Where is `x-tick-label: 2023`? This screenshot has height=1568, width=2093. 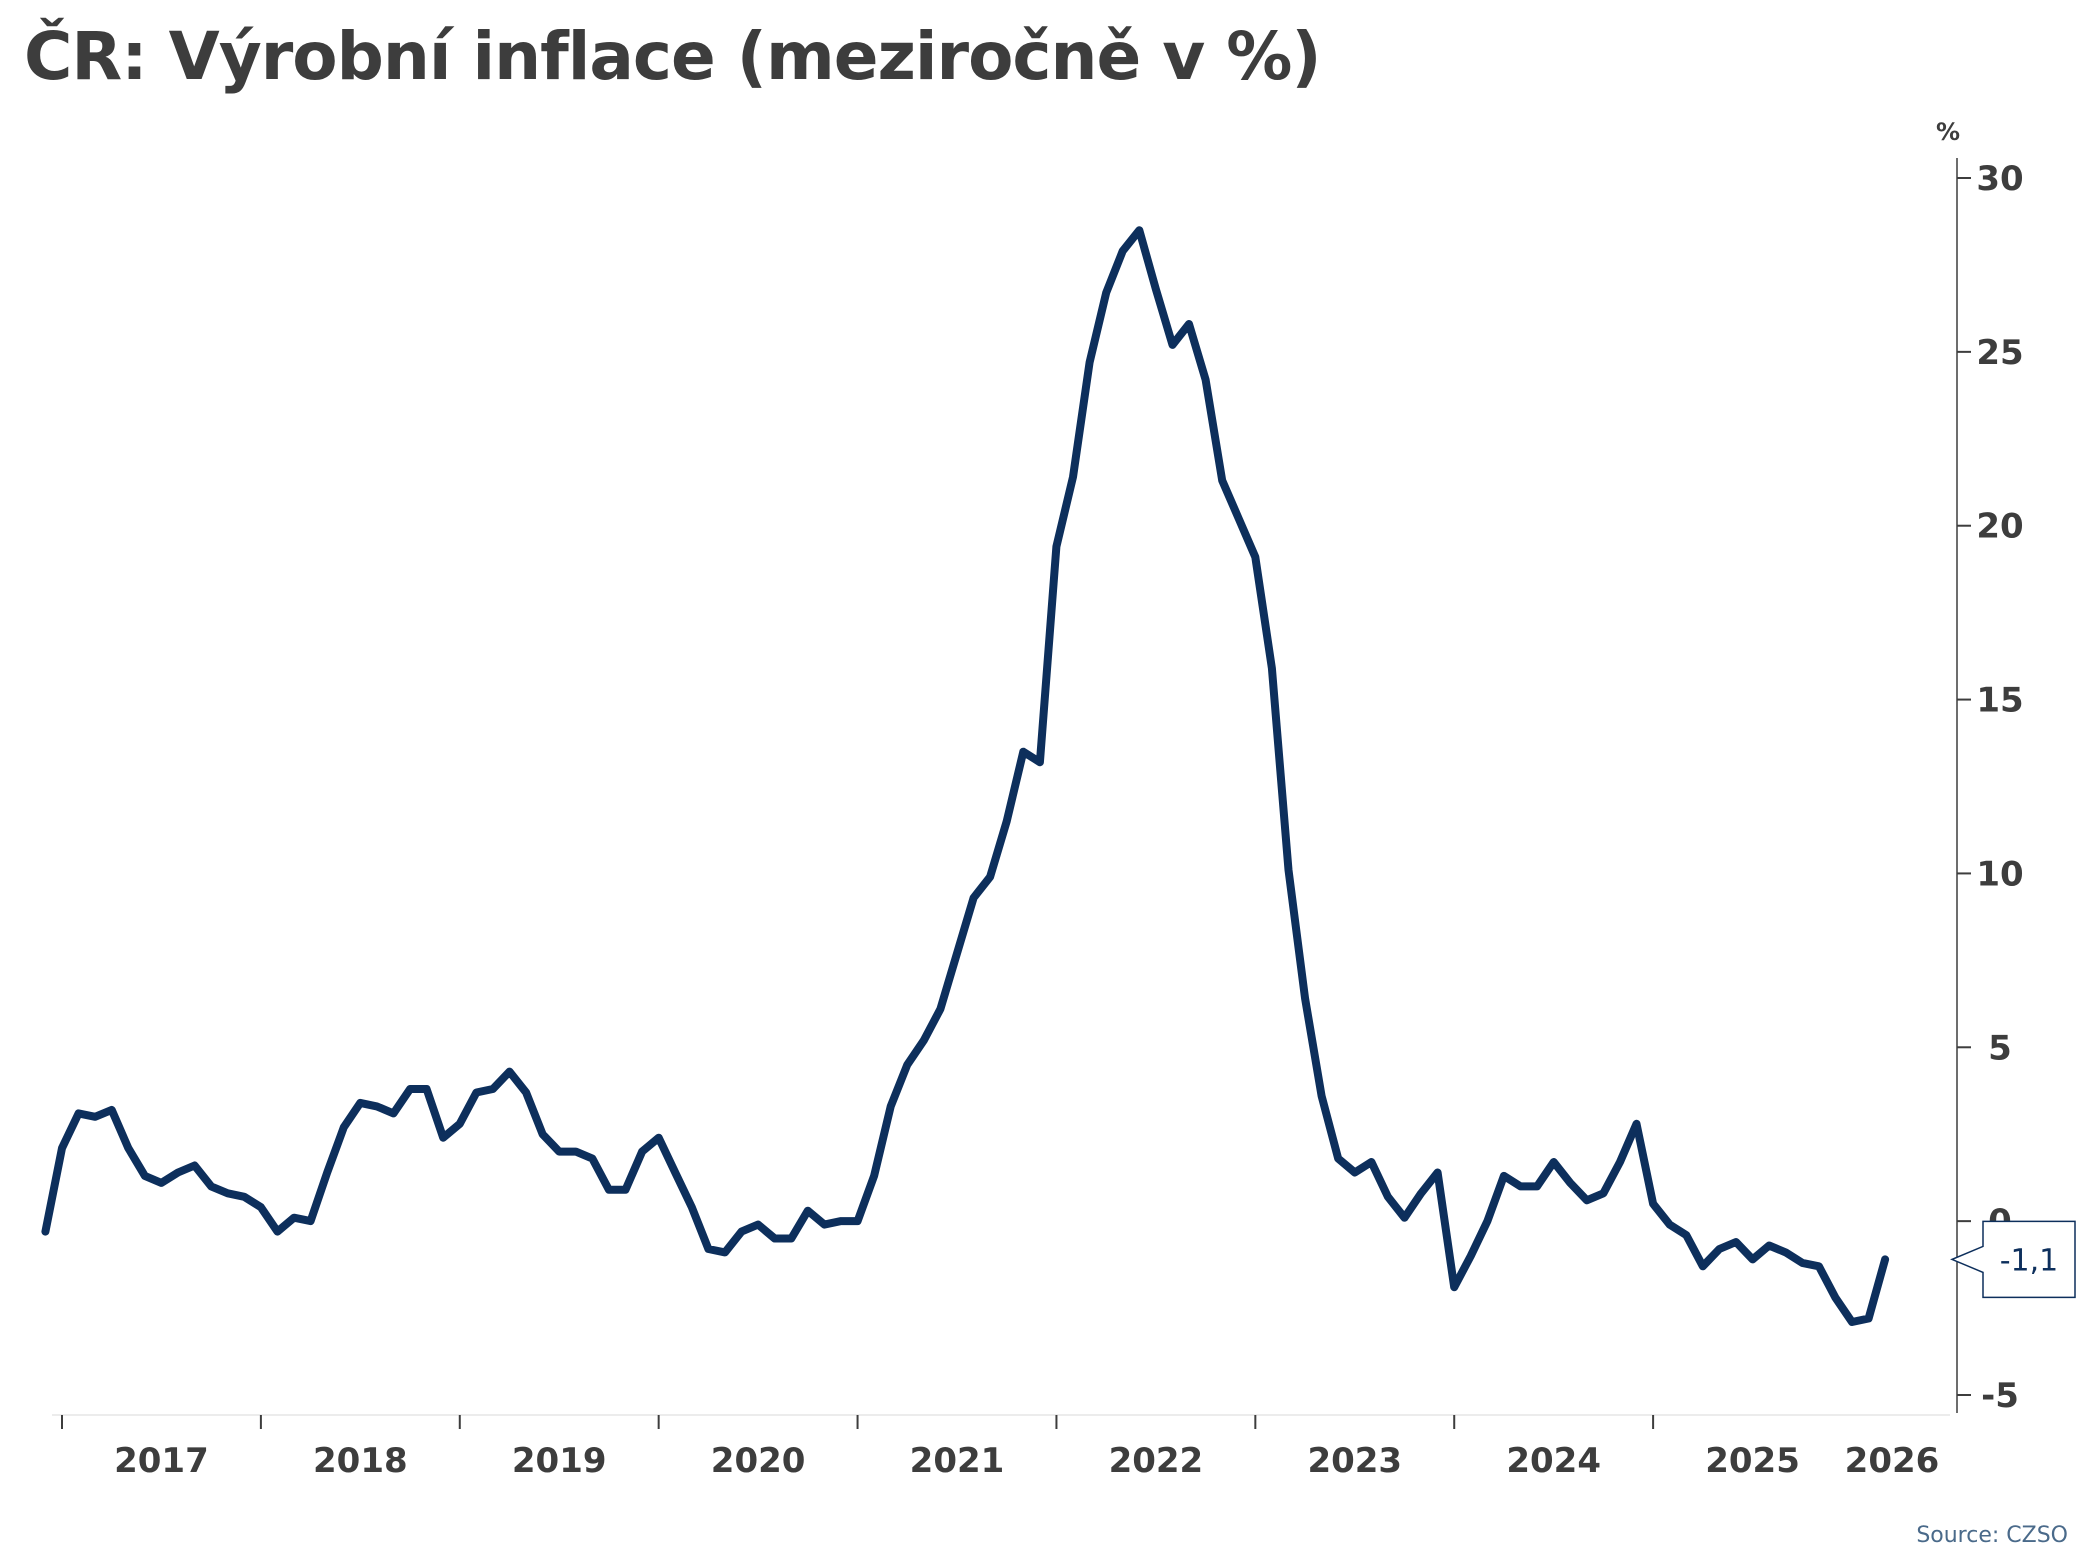 x-tick-label: 2023 is located at coordinates (1354, 1461).